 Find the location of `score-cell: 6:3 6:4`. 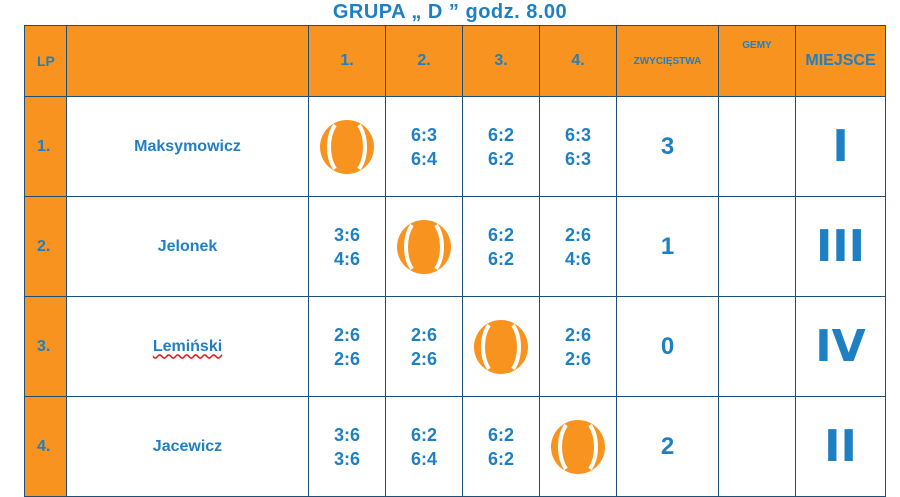

score-cell: 6:3 6:4 is located at coordinates (424, 146).